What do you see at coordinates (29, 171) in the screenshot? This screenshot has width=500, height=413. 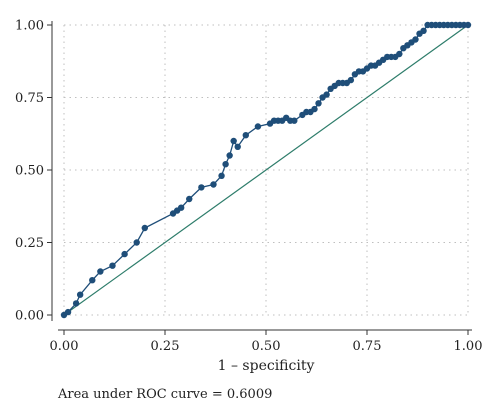 I see `y-tick-label: 0.50` at bounding box center [29, 171].